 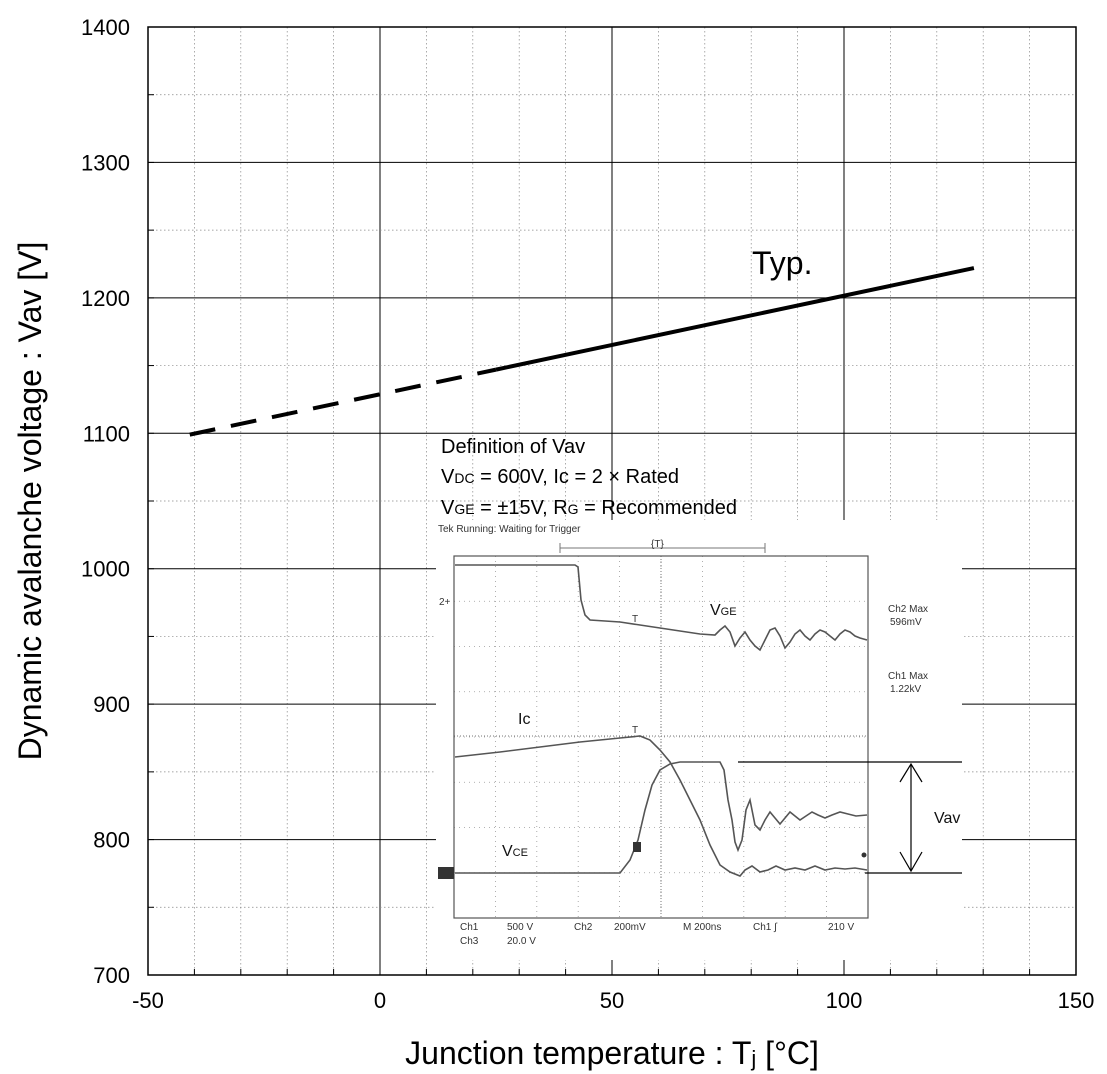 I want to click on ic-label: Ic, so click(x=524, y=719).